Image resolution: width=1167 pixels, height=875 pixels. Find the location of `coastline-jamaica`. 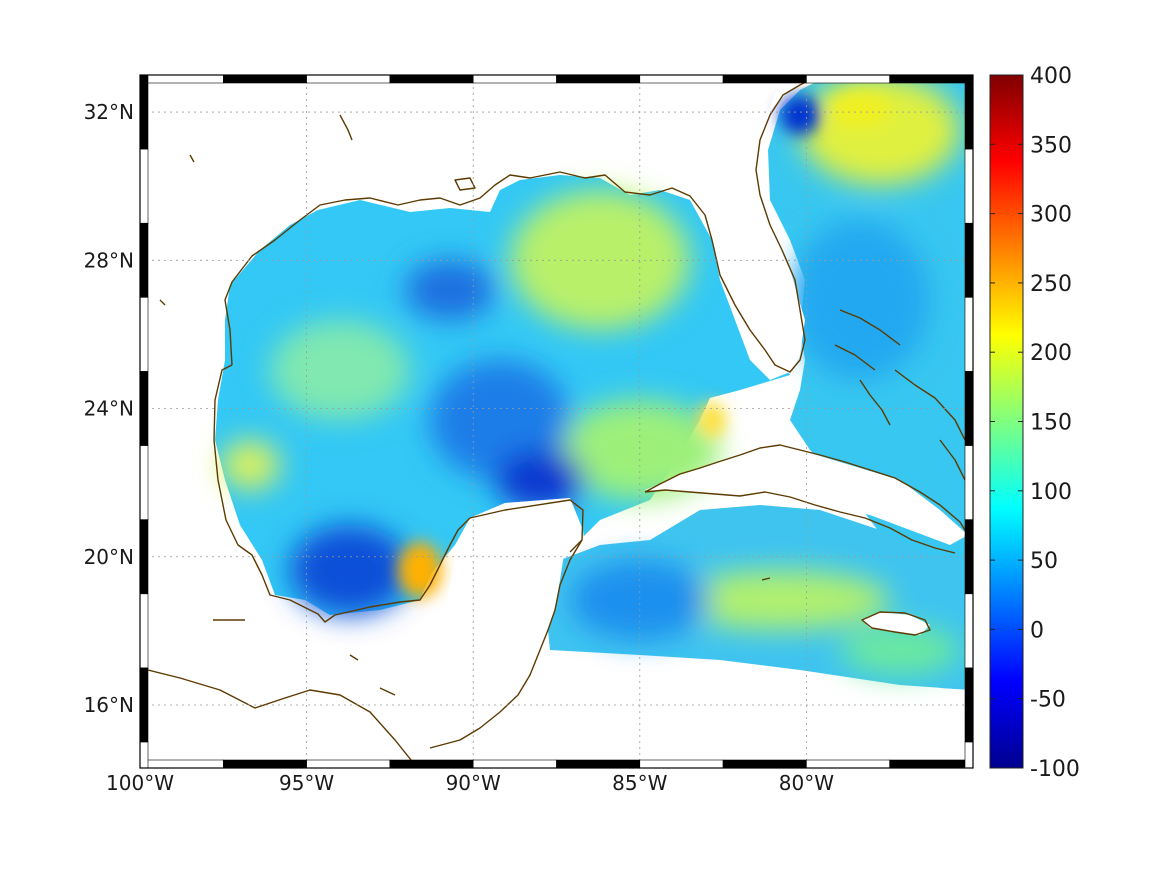

coastline-jamaica is located at coordinates (896, 623).